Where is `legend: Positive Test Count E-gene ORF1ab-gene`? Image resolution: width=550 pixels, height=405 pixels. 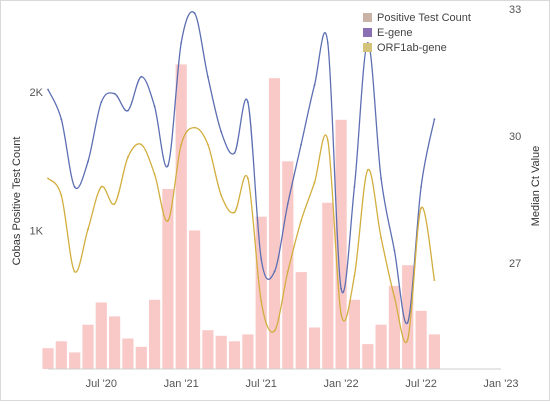 legend: Positive Test Count E-gene ORF1ab-gene is located at coordinates (417, 33).